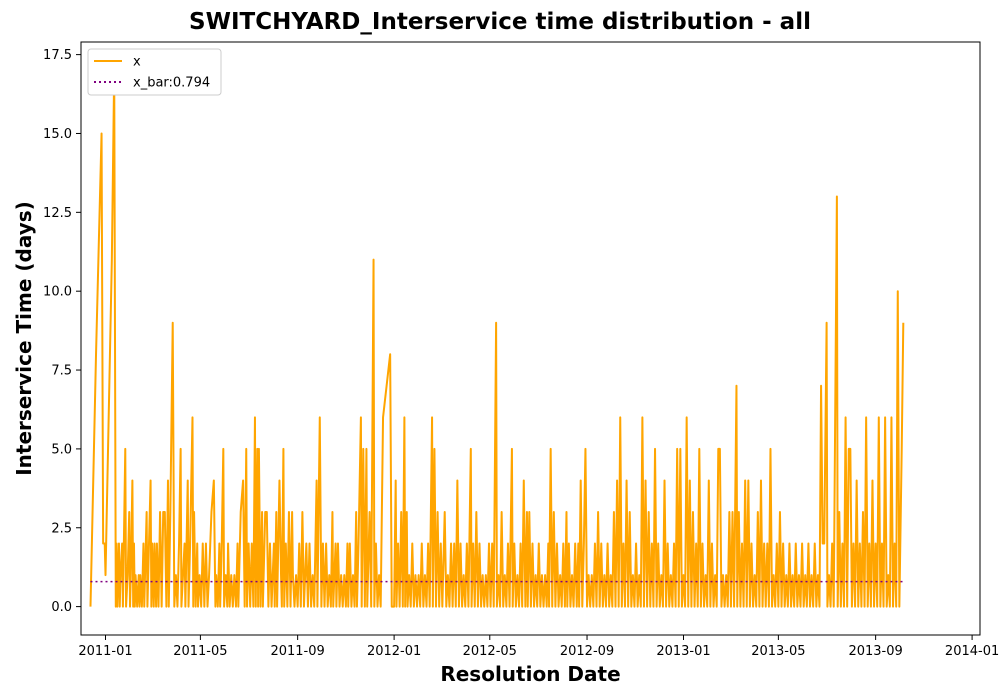  I want to click on y-tick-label: 7.5, so click(61, 371).